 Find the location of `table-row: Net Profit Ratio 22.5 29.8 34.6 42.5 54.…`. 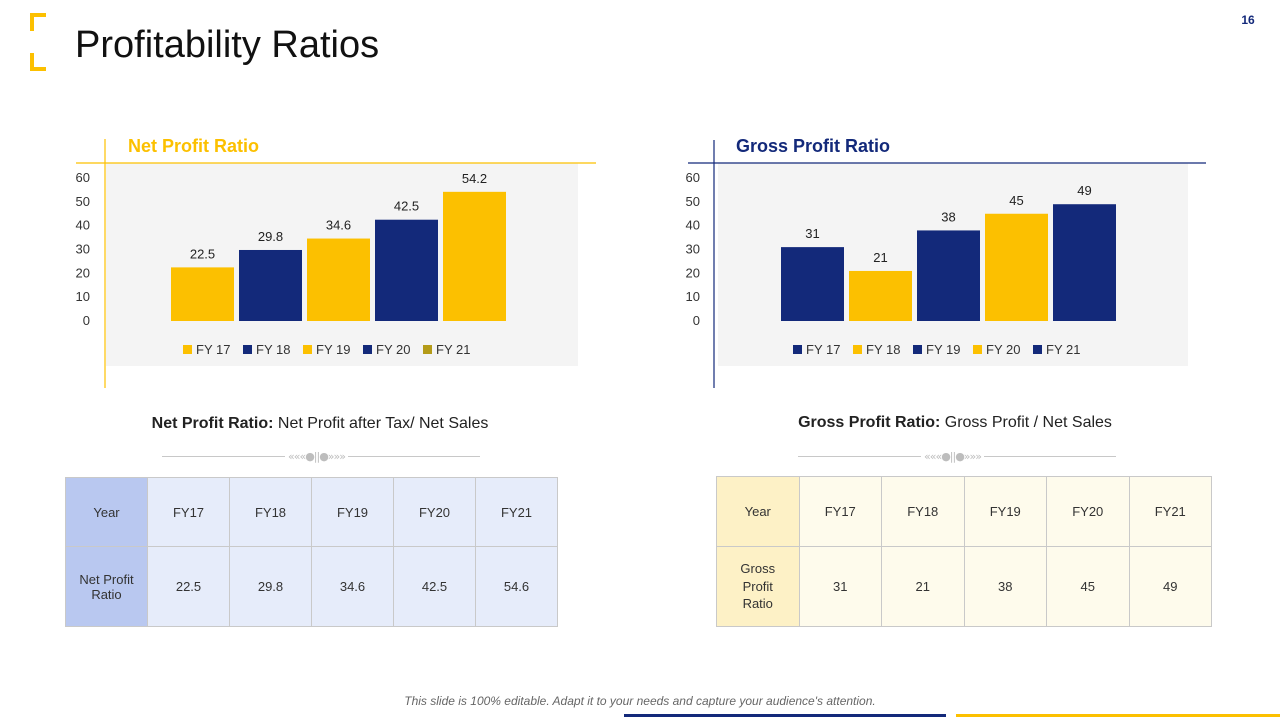

table-row: Net Profit Ratio 22.5 29.8 34.6 42.5 54.… is located at coordinates (311, 586).